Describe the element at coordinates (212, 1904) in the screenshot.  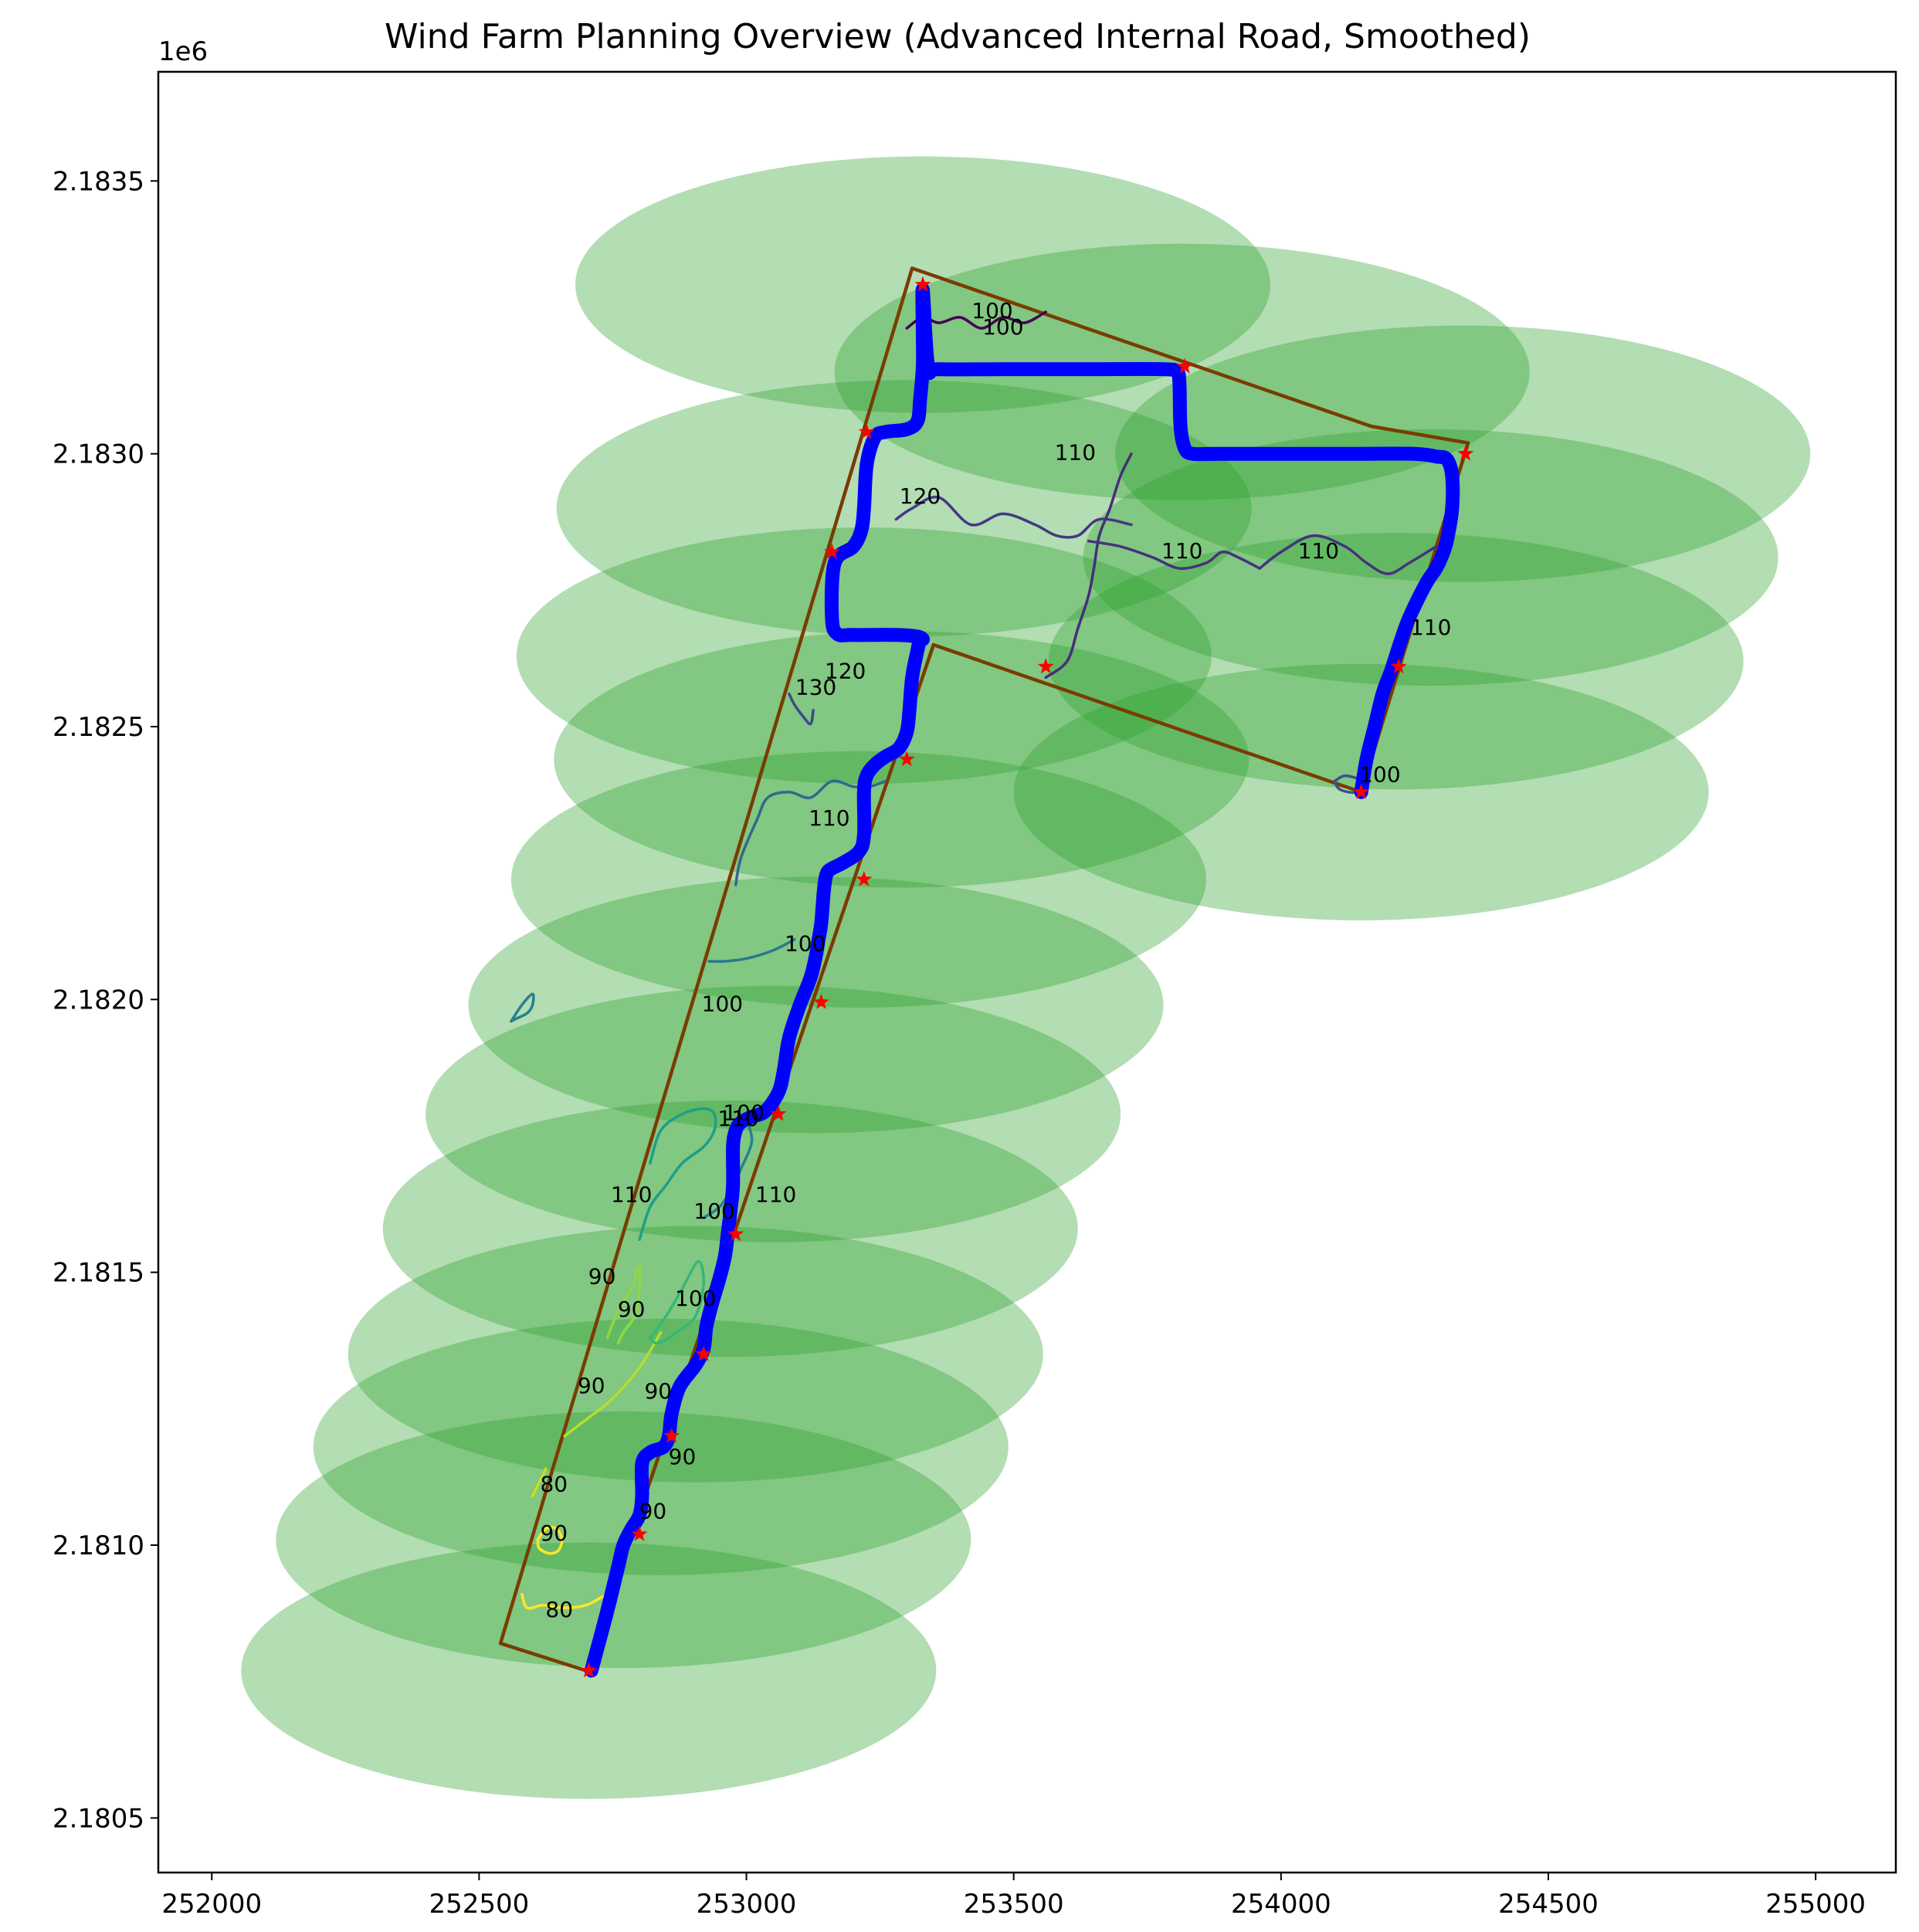
I see `x-tick-label: 252000` at that location.